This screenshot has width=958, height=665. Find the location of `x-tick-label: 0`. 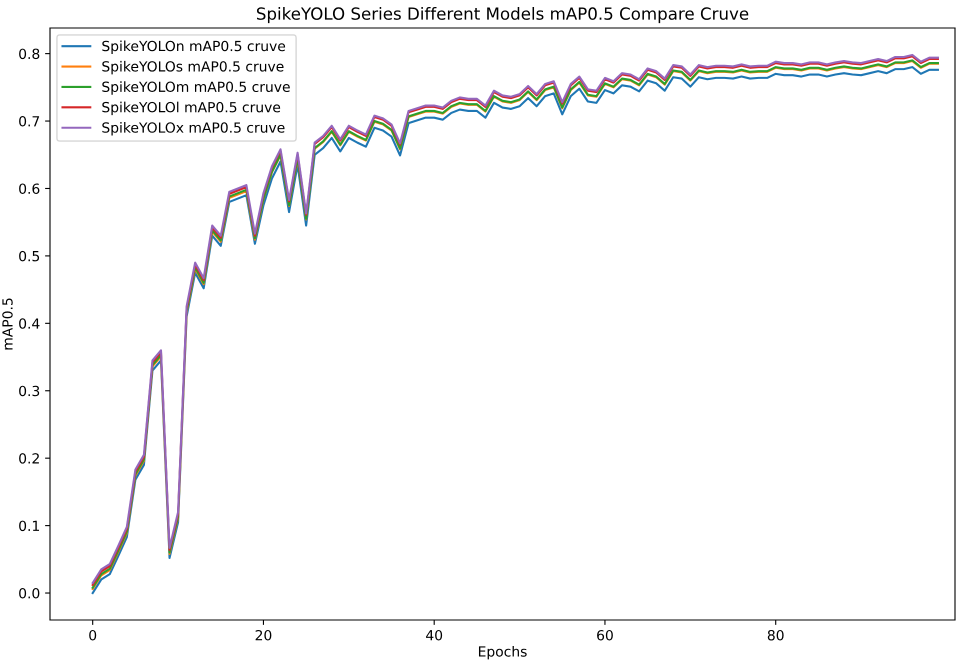

x-tick-label: 0 is located at coordinates (92, 635).